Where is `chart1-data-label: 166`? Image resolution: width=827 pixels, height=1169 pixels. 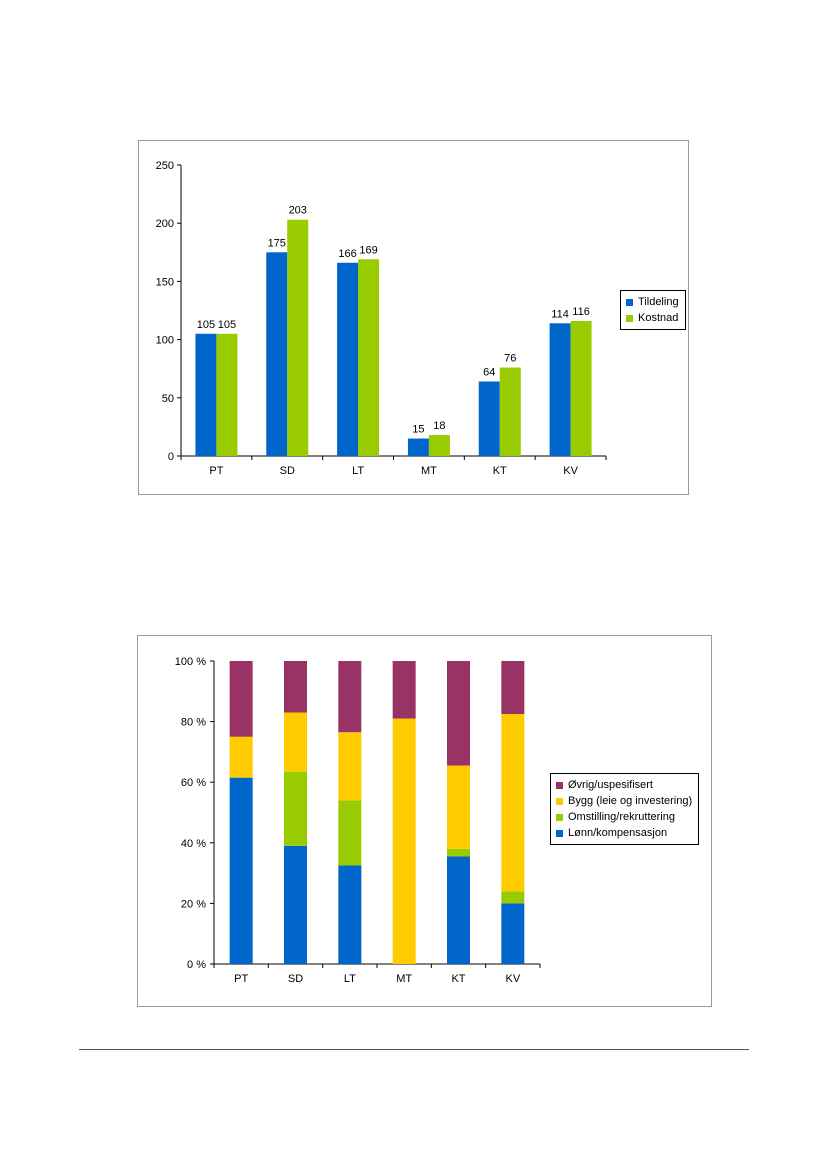 chart1-data-label: 166 is located at coordinates (347, 254).